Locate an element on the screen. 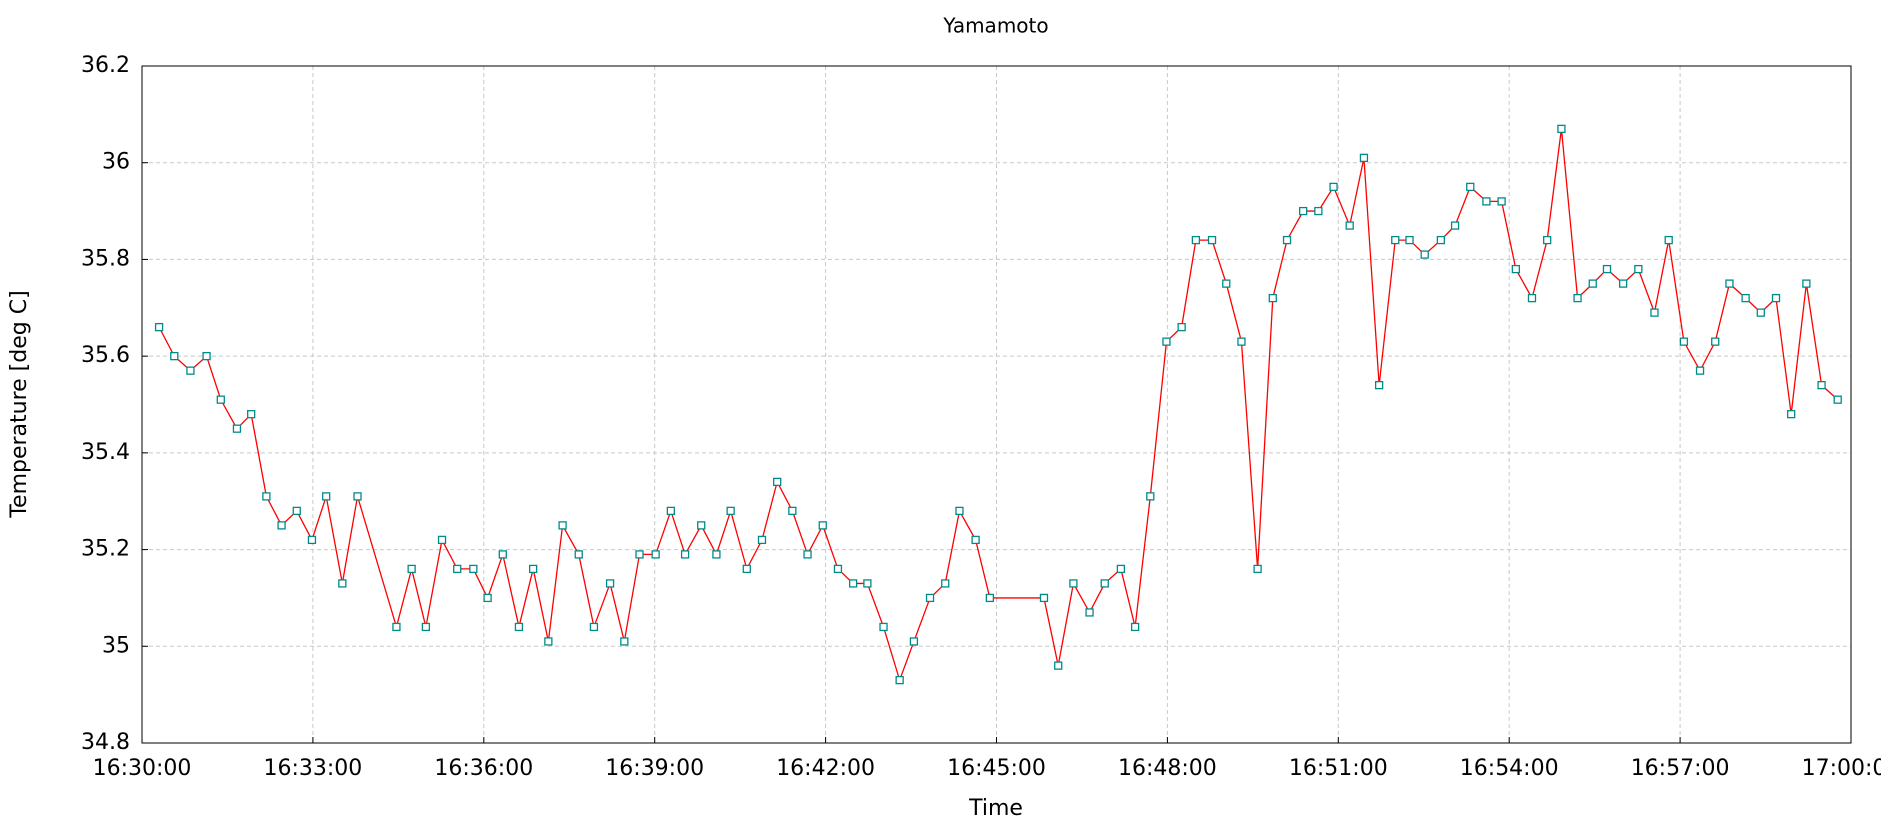  x-tick-label: 16:36:00 is located at coordinates (483, 768).